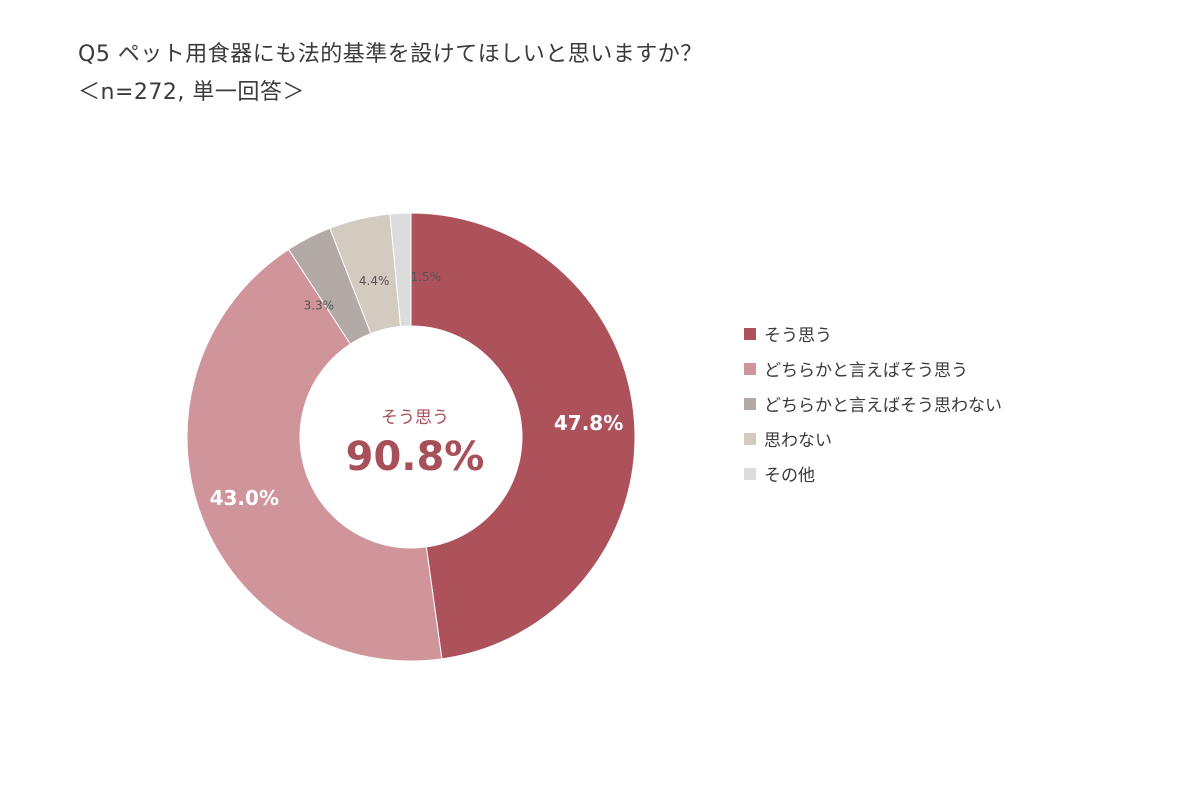 The image size is (1200, 800). What do you see at coordinates (426, 277) in the screenshot?
I see `slice-label-5: 1.5%` at bounding box center [426, 277].